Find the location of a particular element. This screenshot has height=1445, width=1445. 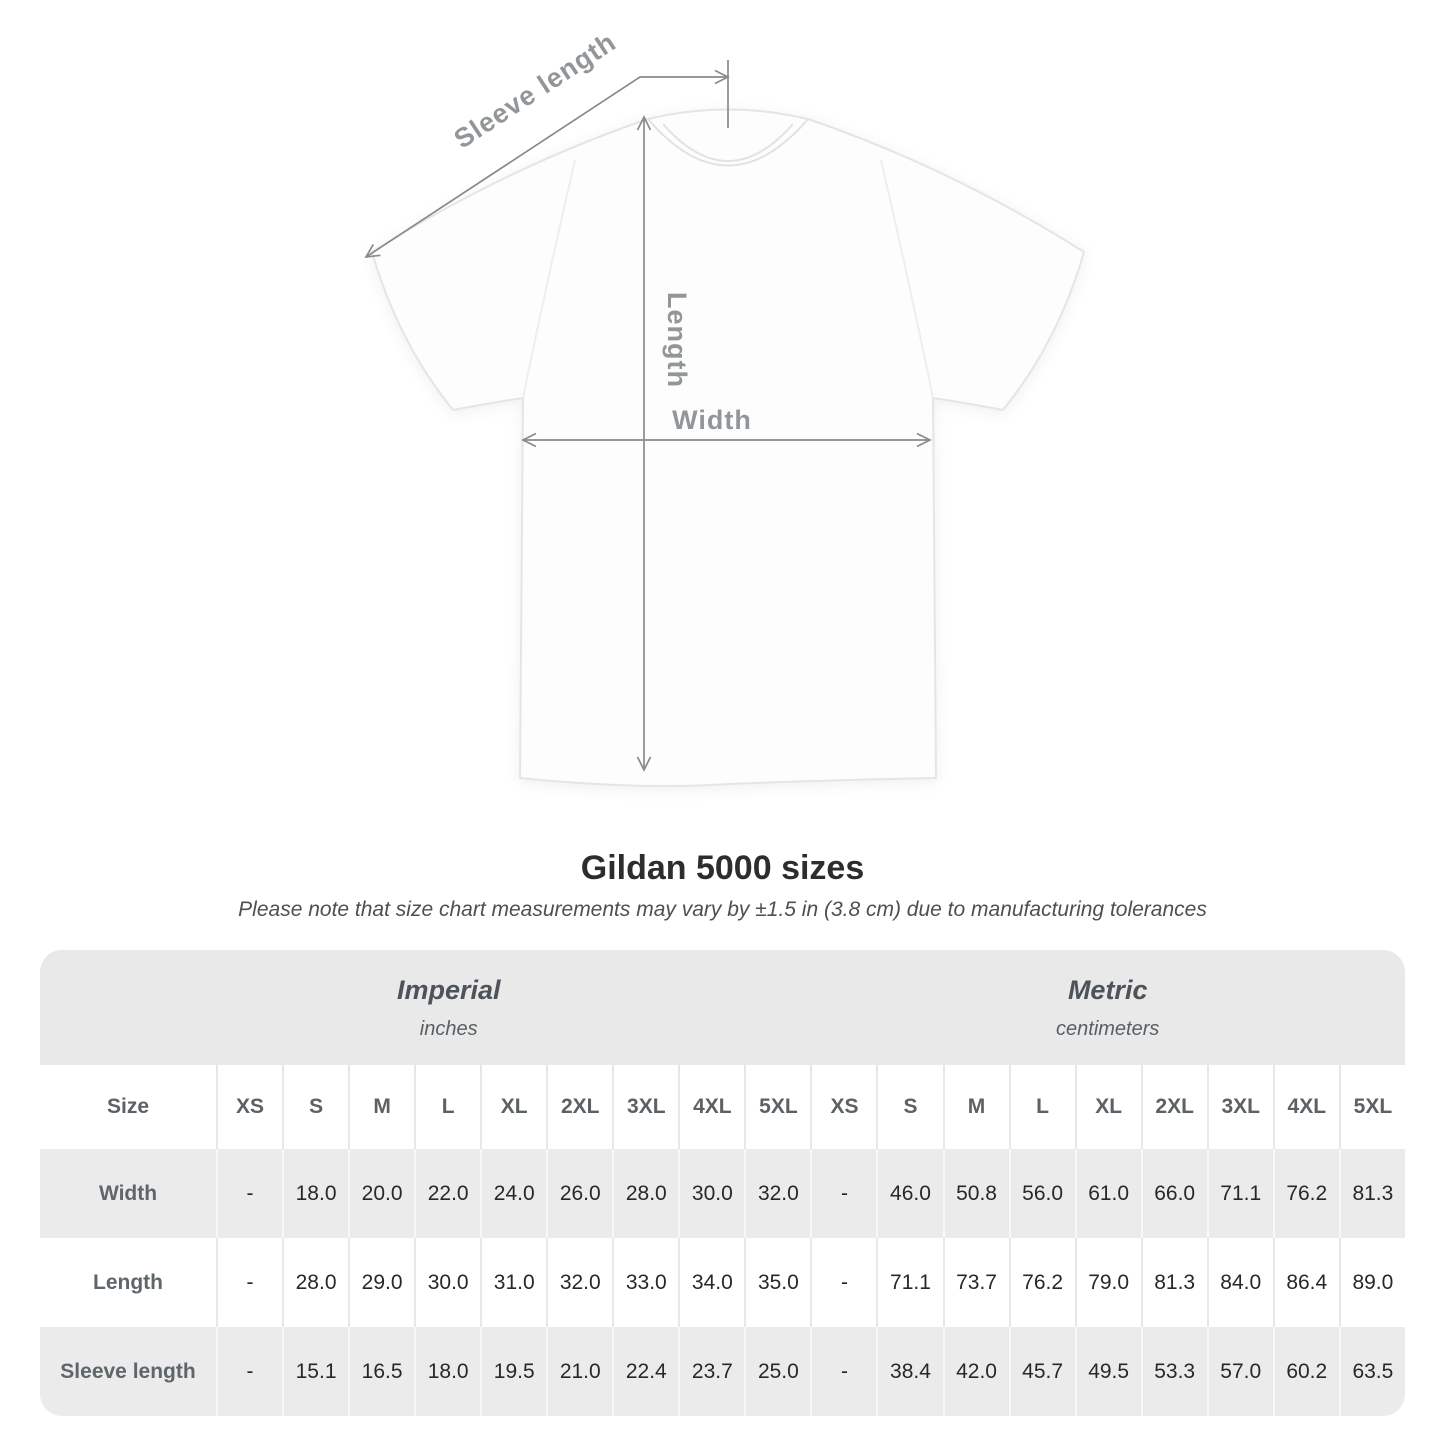

sleeve-length-value-cell: 63.5 is located at coordinates (1371, 1371).